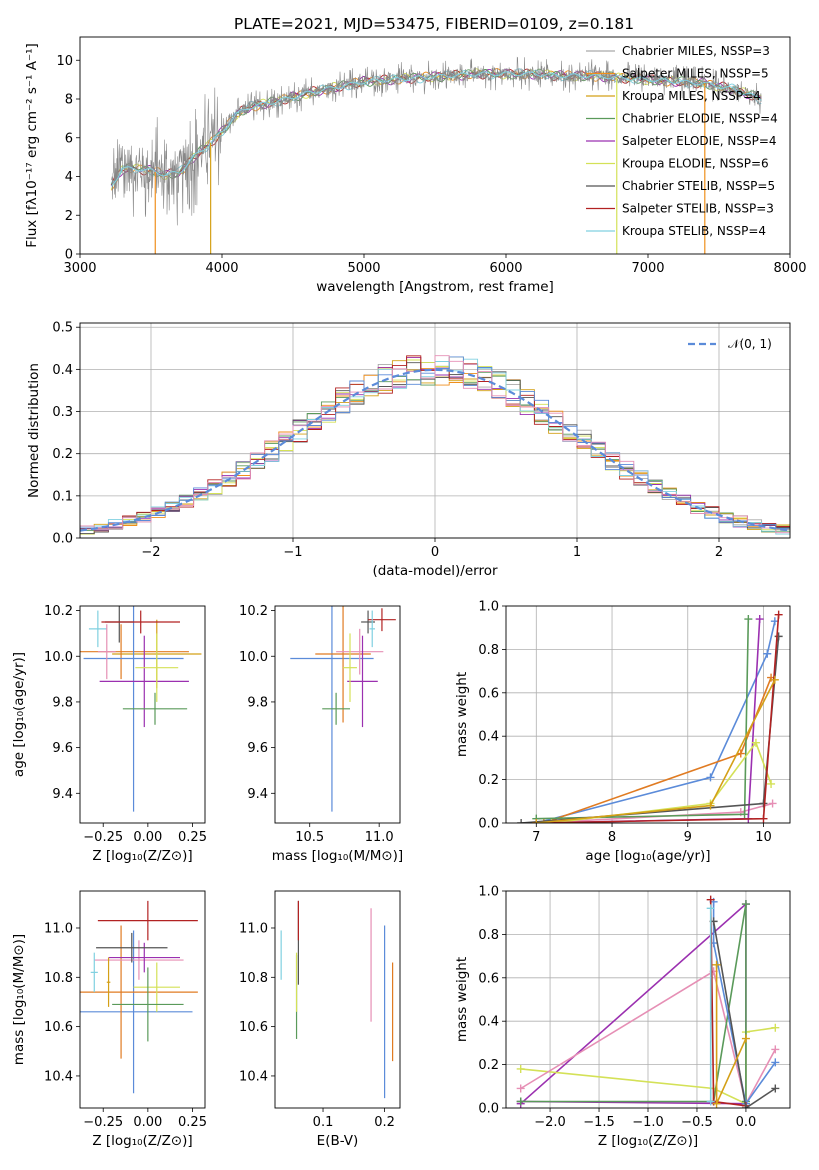 The width and height of the screenshot is (819, 1170). Describe the element at coordinates (647, 856) in the screenshot. I see `x-axis-label: age [log₁₀(age/yr)]` at that location.